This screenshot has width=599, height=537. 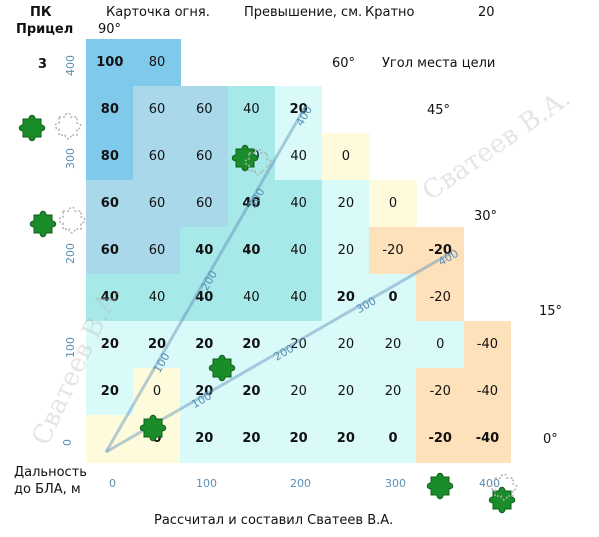 What do you see at coordinates (346, 439) in the screenshot?
I see `grid-cell-r8-c5: 20` at bounding box center [346, 439].